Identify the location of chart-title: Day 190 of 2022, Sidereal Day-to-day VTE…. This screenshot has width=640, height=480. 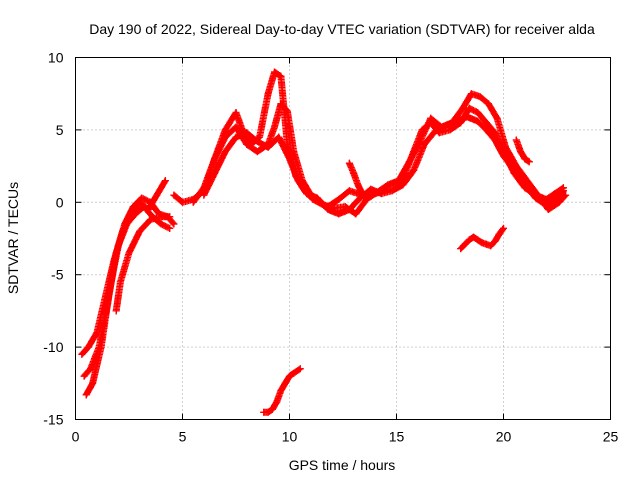
(342, 29).